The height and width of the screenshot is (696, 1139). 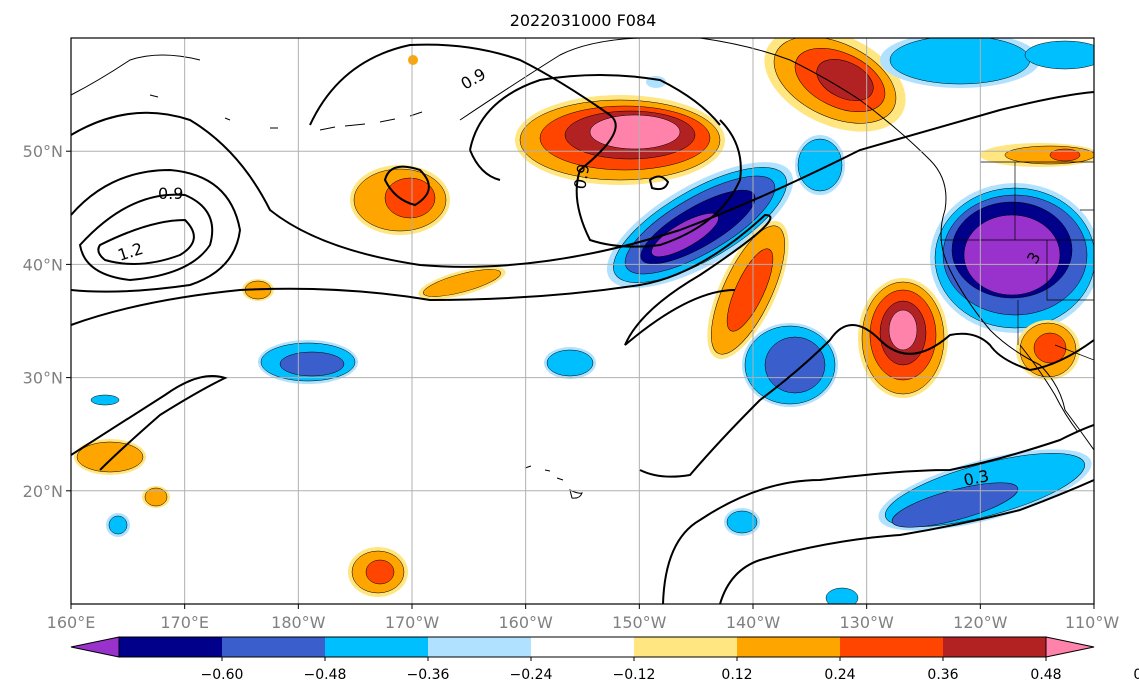 I want to click on baja-coast, so click(x=1049, y=388).